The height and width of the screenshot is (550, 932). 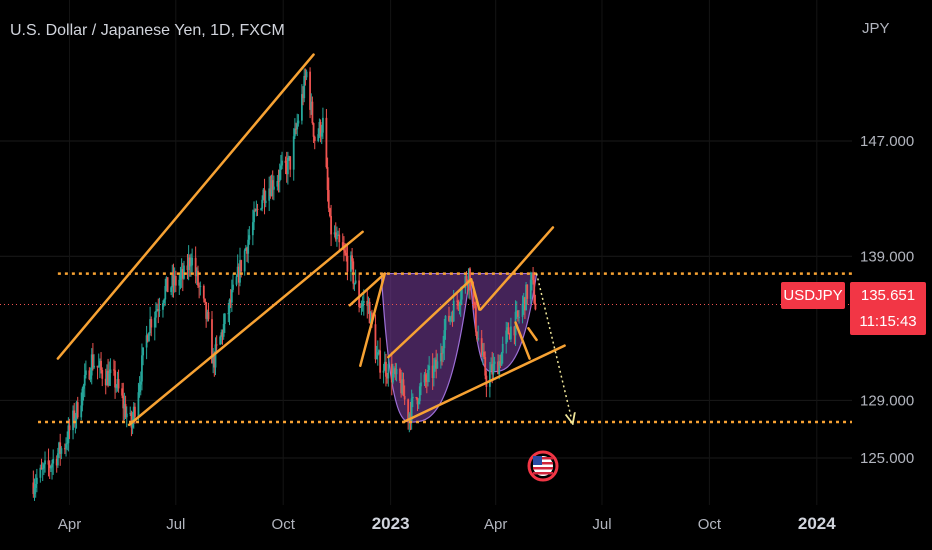 What do you see at coordinates (817, 523) in the screenshot?
I see `time-tick-label: 2024` at bounding box center [817, 523].